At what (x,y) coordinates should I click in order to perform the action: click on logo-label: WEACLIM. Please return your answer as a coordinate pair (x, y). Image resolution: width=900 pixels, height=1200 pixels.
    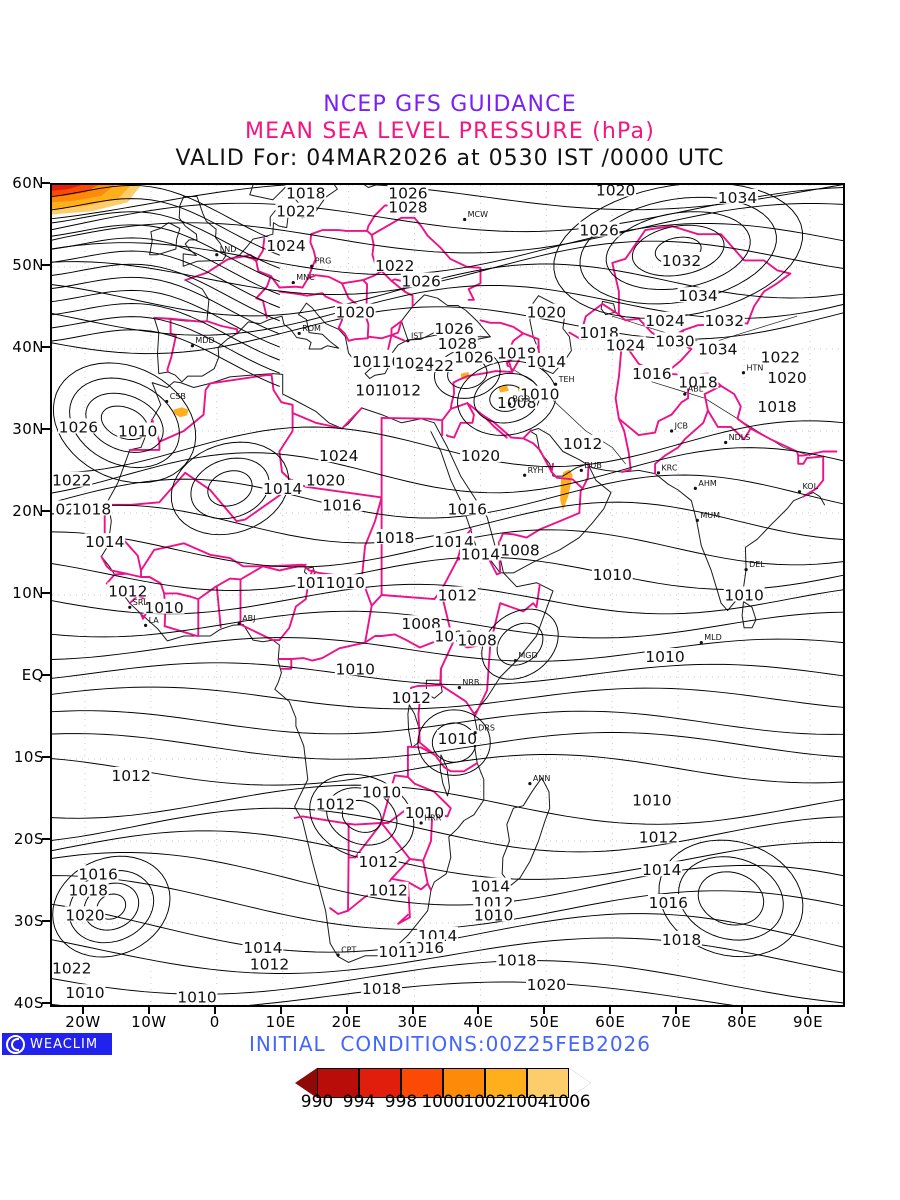
    Looking at the image, I should click on (64, 1044).